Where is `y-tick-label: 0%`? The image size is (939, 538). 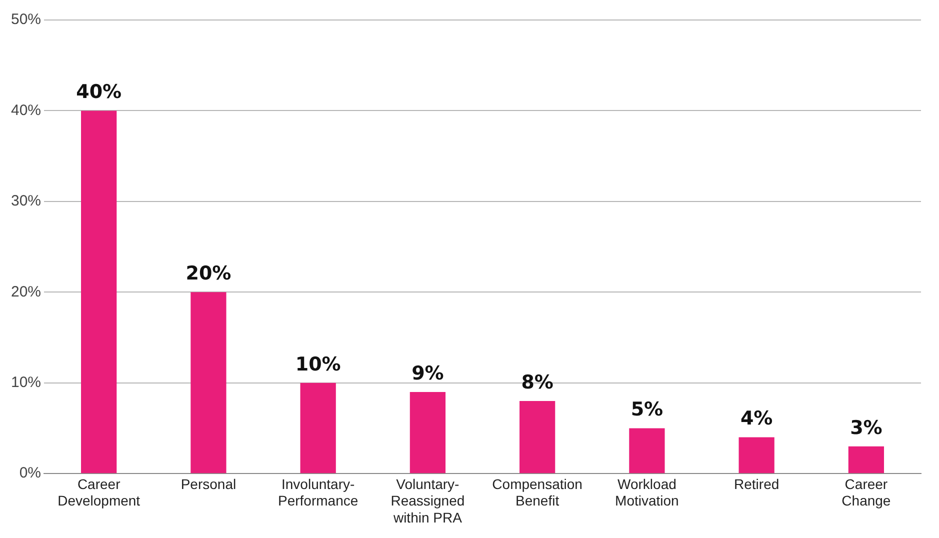
y-tick-label: 0% is located at coordinates (30, 473).